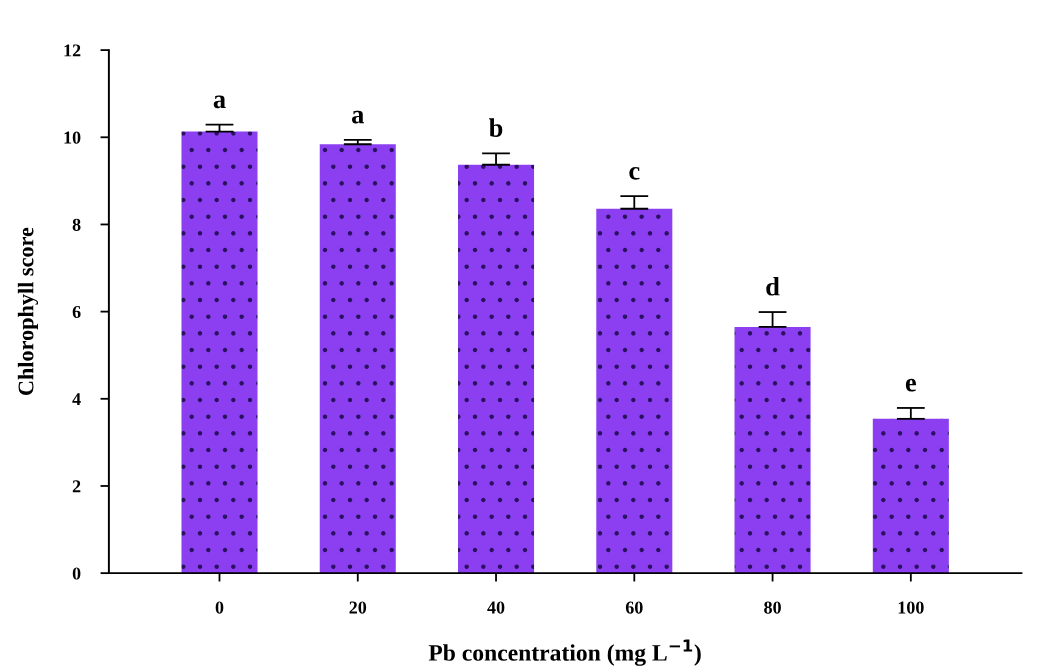 The image size is (1037, 668). I want to click on x-tick-label: 40, so click(496, 607).